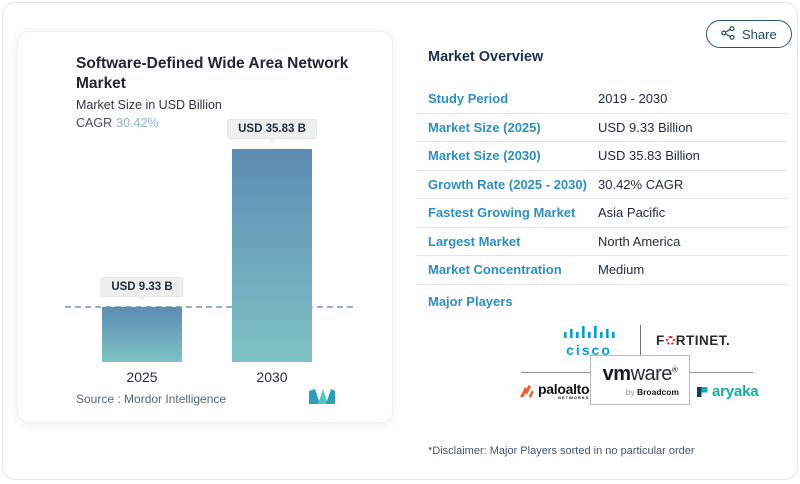 The height and width of the screenshot is (484, 800). What do you see at coordinates (484, 156) in the screenshot?
I see `row-label: Market Size (2030)` at bounding box center [484, 156].